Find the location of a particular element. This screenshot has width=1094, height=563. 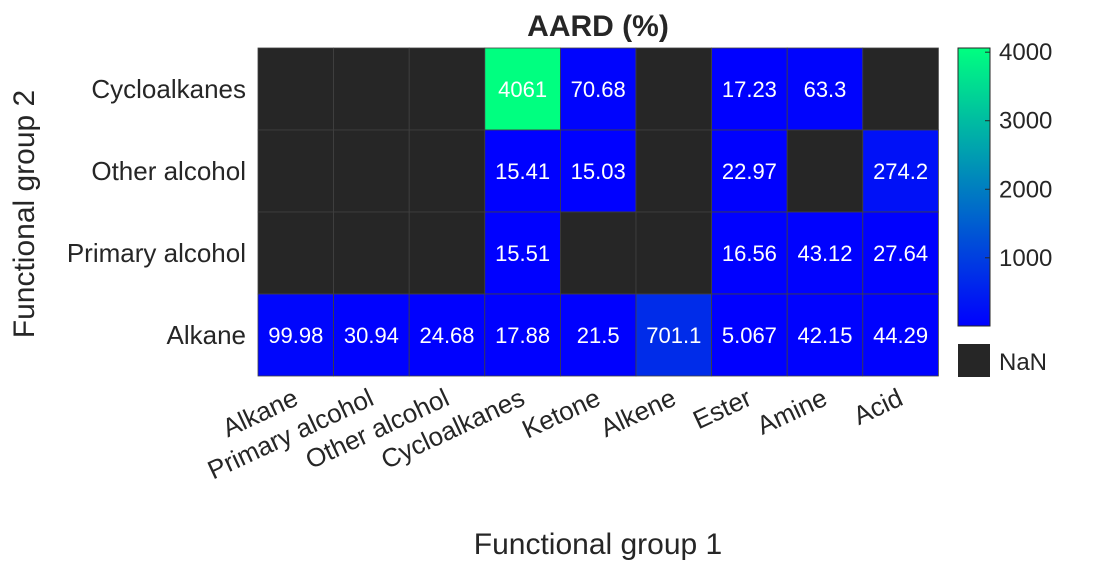

cell-value-label: 5.067 is located at coordinates (749, 335).